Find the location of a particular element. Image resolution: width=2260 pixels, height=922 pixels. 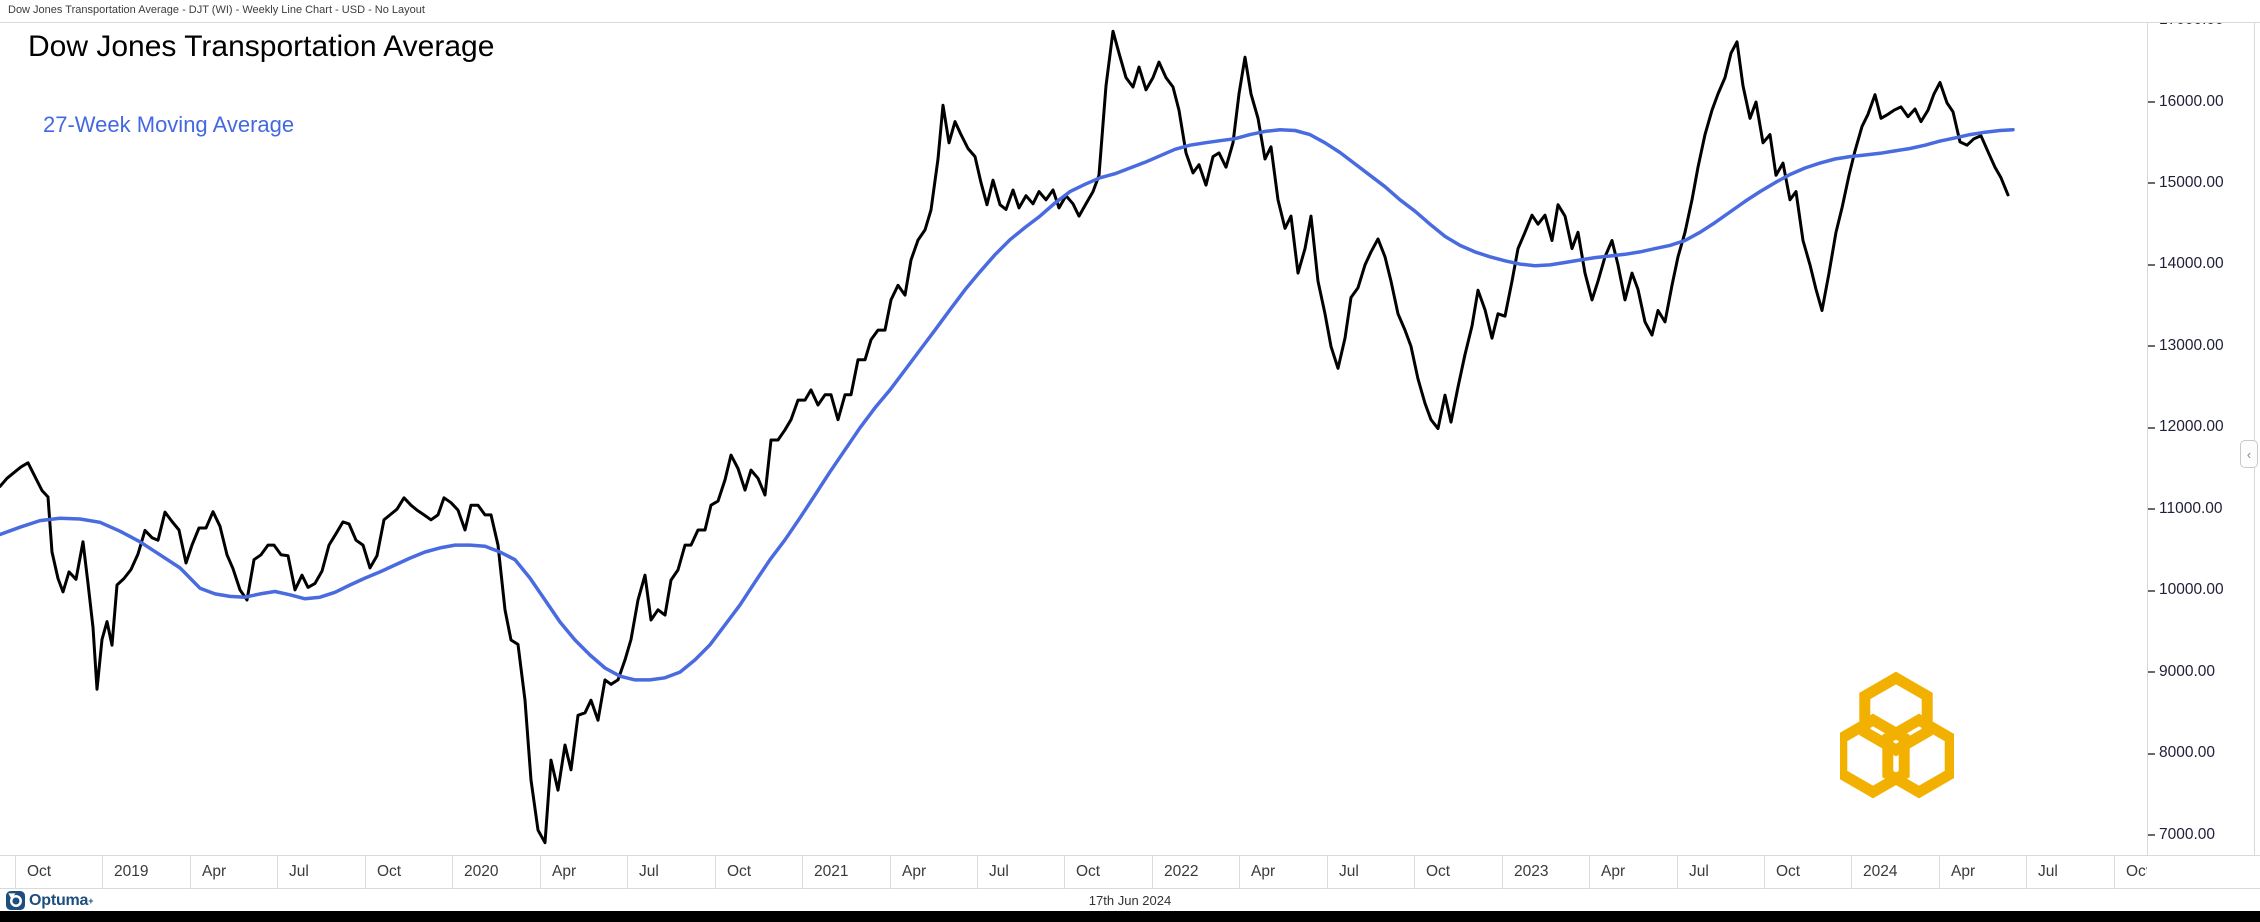

chart-title: Dow Jones Transportation Average is located at coordinates (261, 46).